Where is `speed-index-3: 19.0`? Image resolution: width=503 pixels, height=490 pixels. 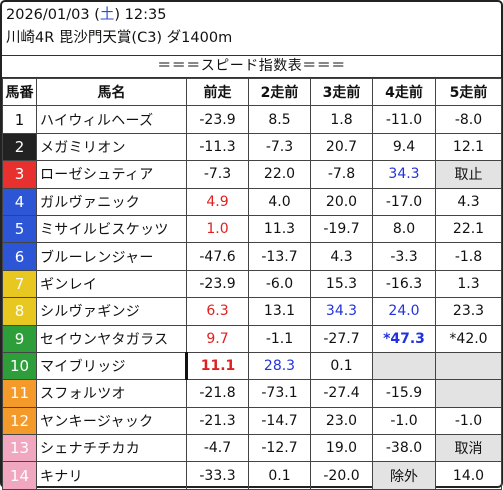 speed-index-3: 19.0 is located at coordinates (341, 448).